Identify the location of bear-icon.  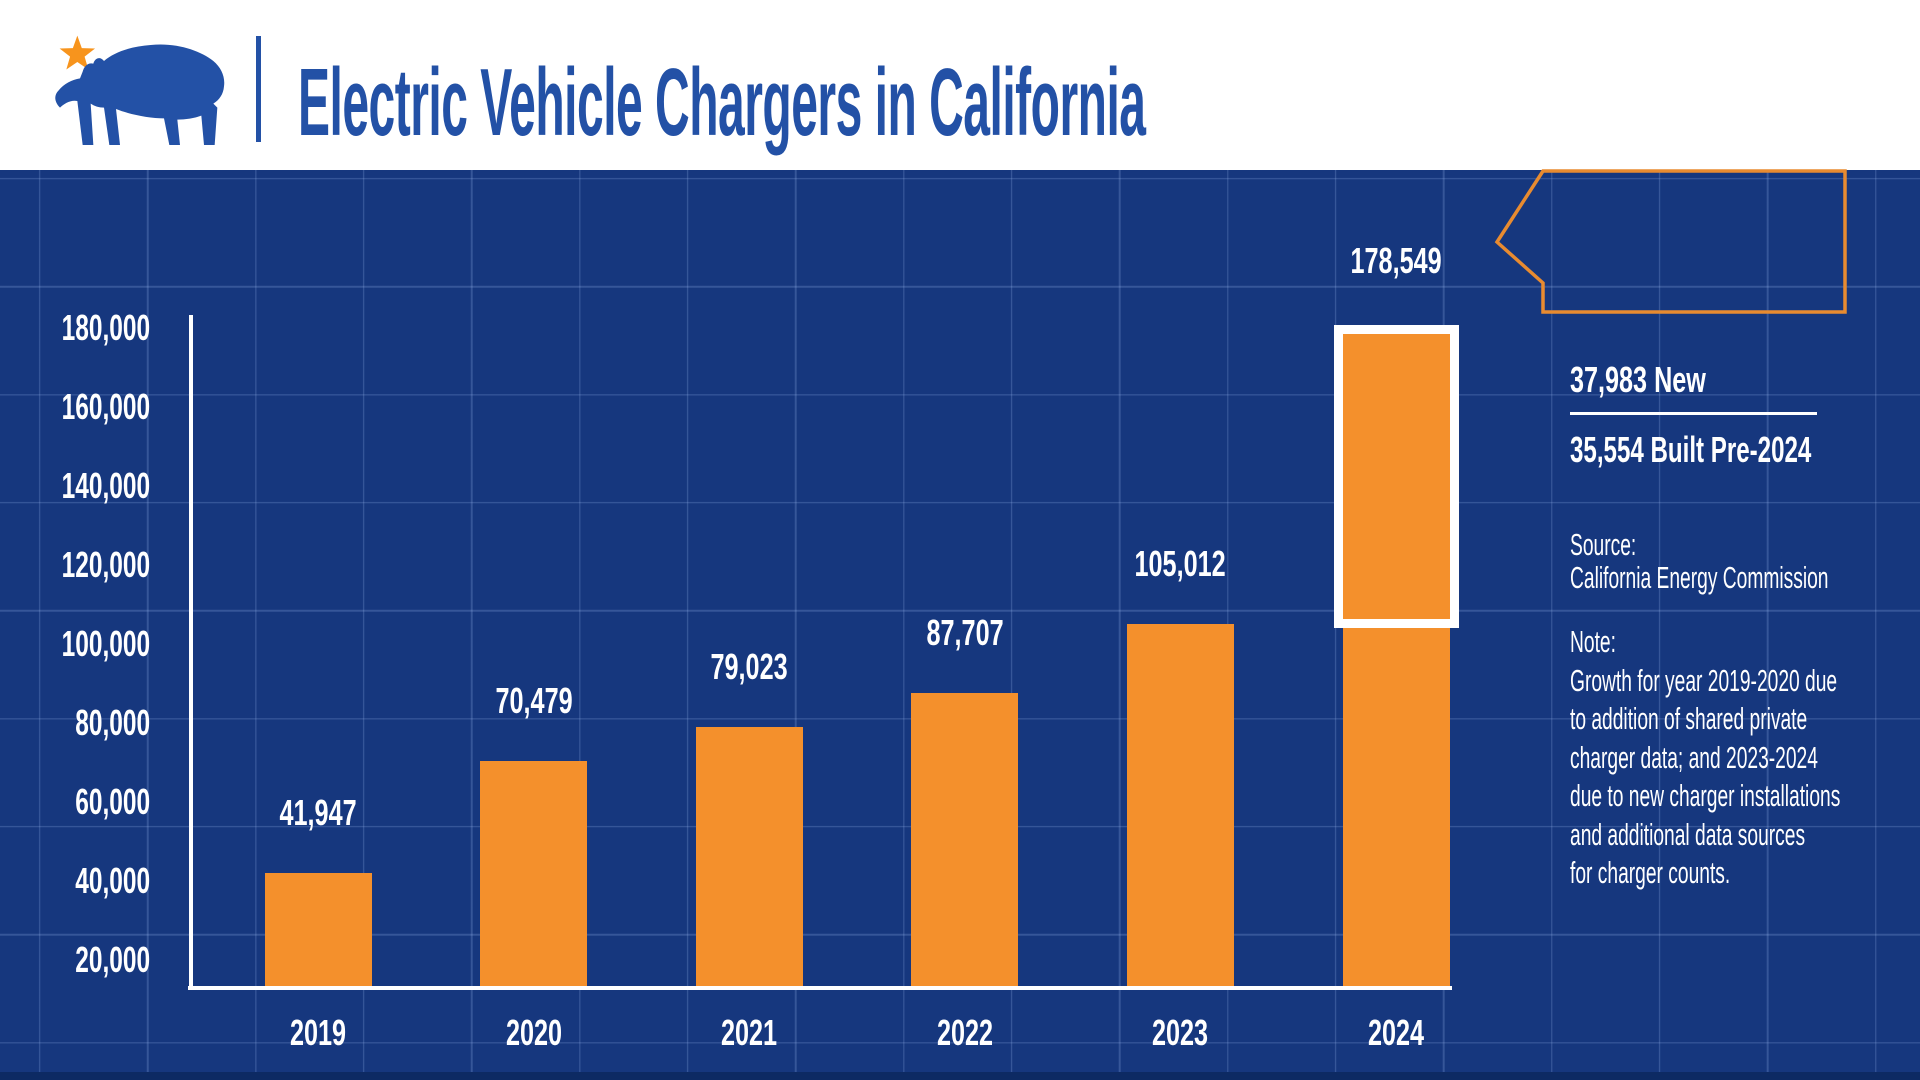
(140, 94).